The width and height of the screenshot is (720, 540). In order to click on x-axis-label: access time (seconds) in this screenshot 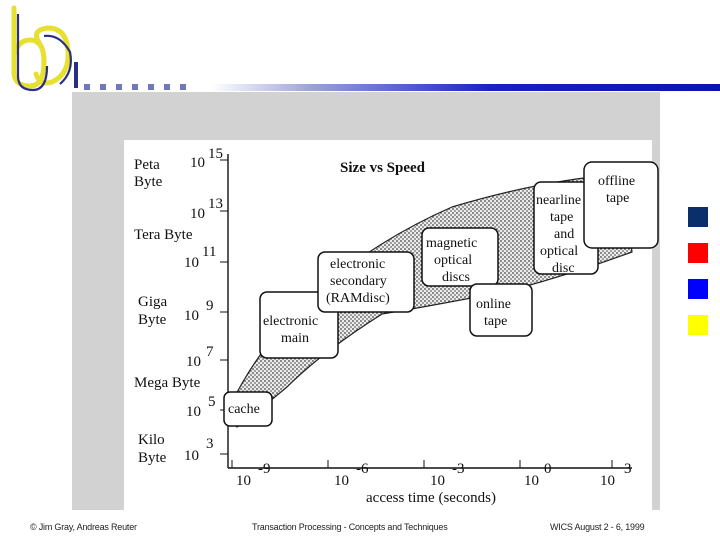, I will do `click(431, 498)`.